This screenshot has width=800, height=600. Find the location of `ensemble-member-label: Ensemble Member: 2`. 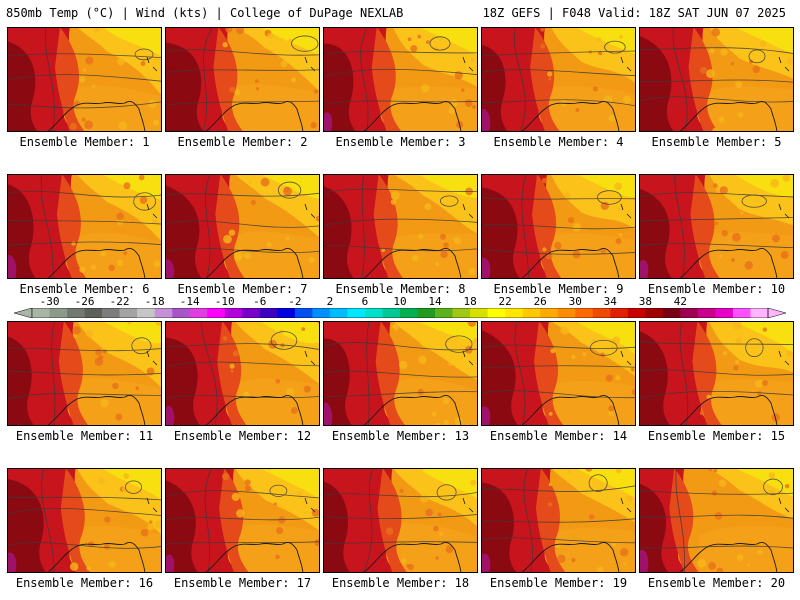

ensemble-member-label: Ensemble Member: 2 is located at coordinates (242, 142).